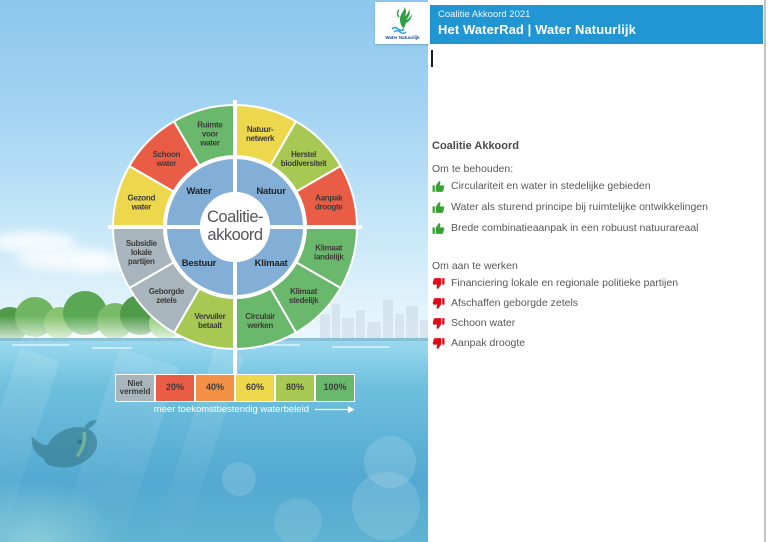  I want to click on wheel-segment-label: Aanpak droogte, so click(329, 202).